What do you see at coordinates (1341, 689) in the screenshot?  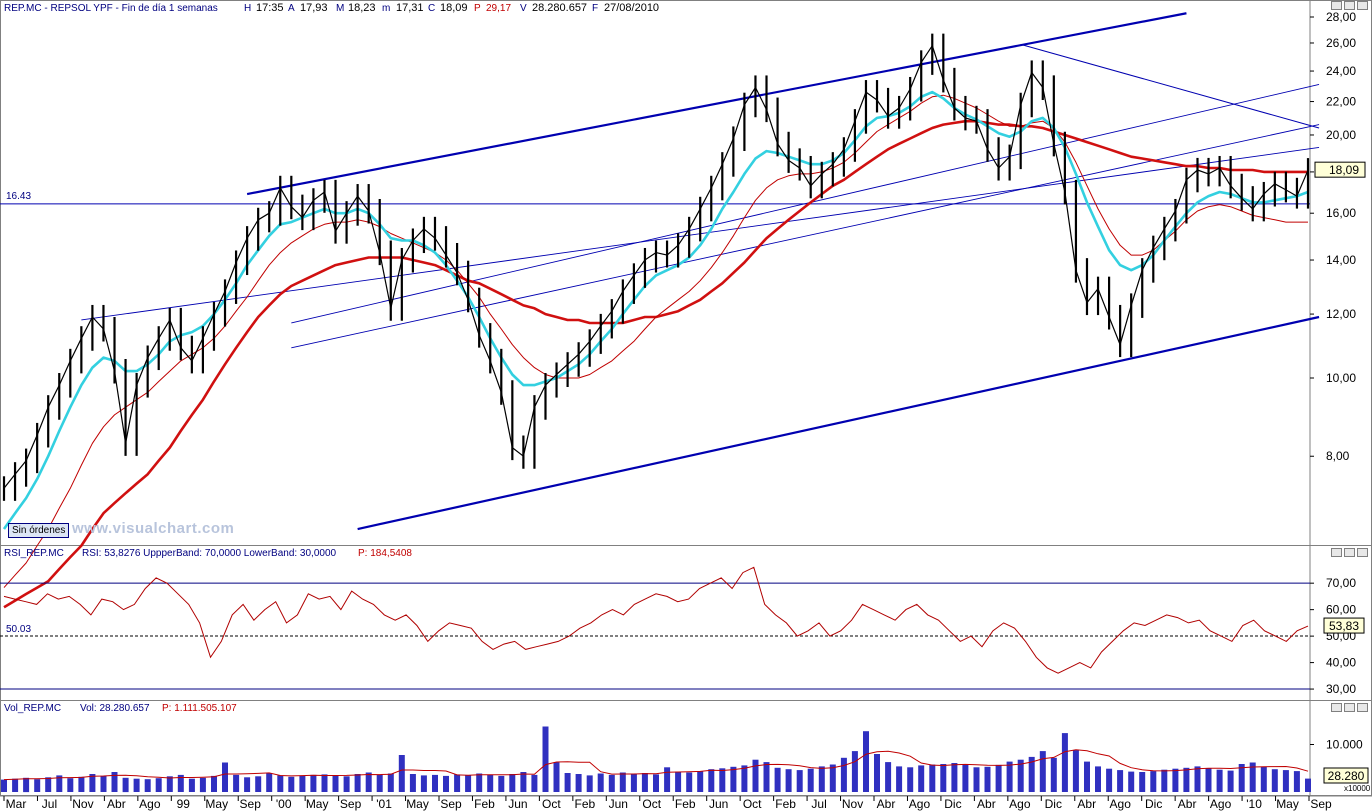 I see `rsi-y-tick-label: 30,00` at bounding box center [1341, 689].